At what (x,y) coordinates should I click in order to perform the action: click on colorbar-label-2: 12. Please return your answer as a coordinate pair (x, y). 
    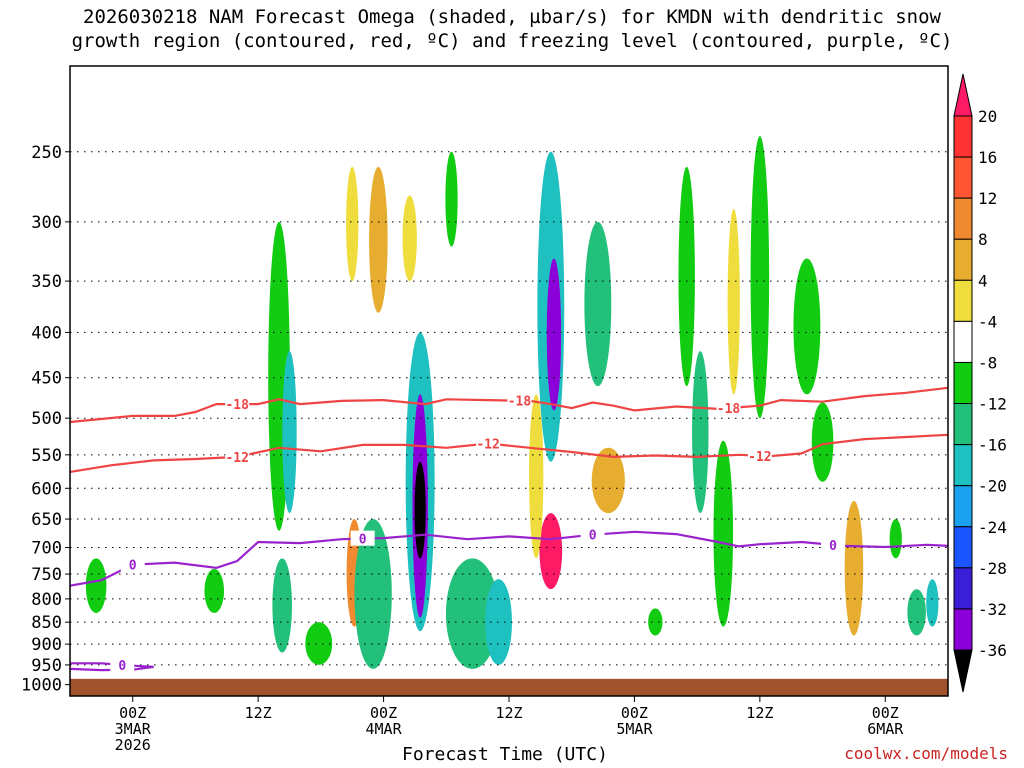
    Looking at the image, I should click on (987, 198).